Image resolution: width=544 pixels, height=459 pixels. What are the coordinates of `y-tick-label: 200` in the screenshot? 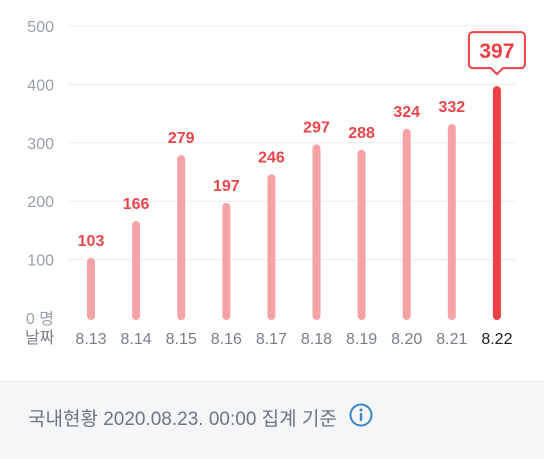 It's located at (40, 202).